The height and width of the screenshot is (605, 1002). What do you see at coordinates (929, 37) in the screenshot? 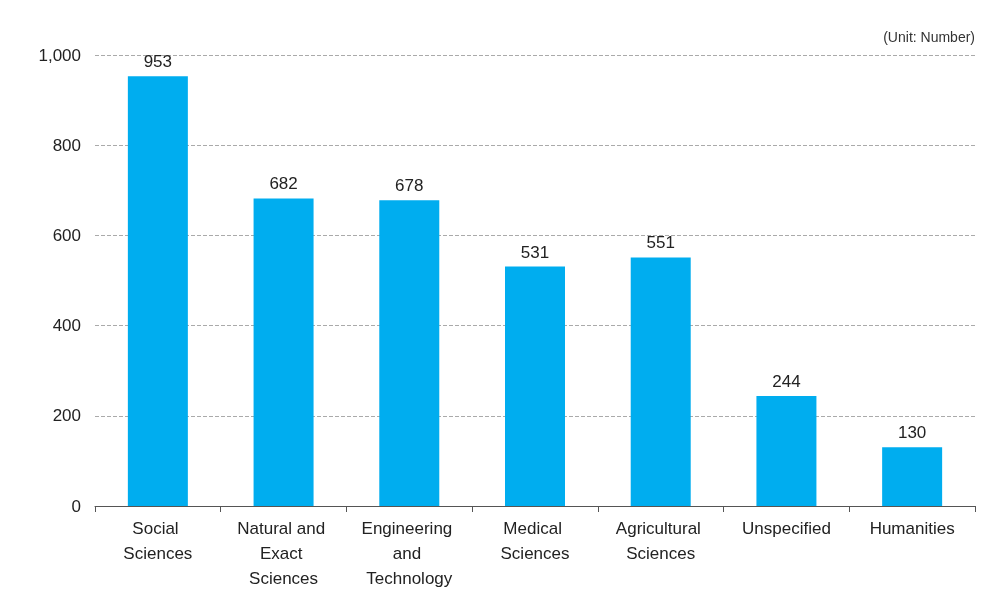
I see `text: (Unit: Number)` at bounding box center [929, 37].